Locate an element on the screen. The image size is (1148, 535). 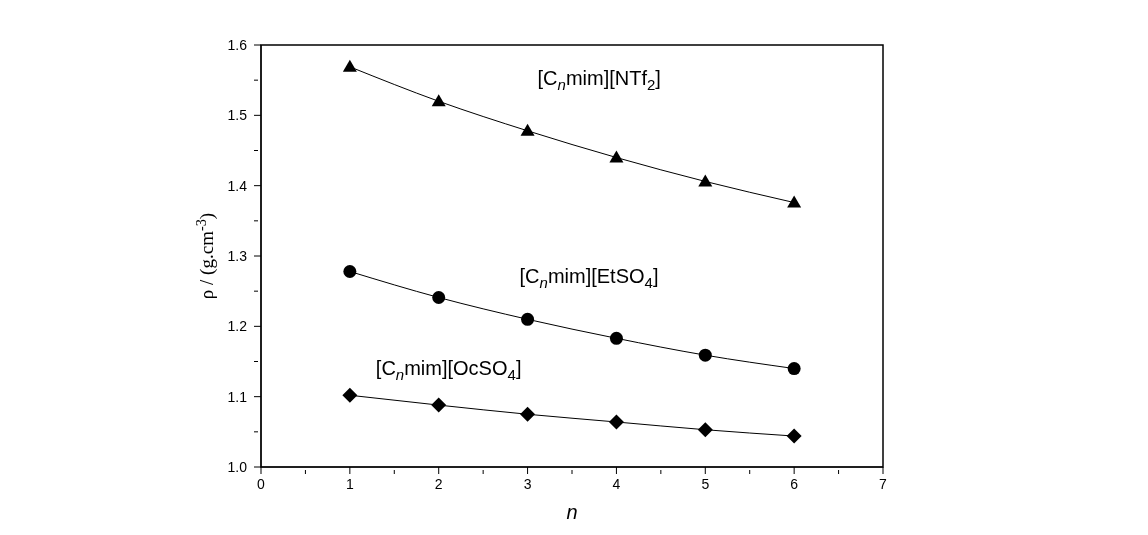
x-tick-label: 2 is located at coordinates (438, 484).